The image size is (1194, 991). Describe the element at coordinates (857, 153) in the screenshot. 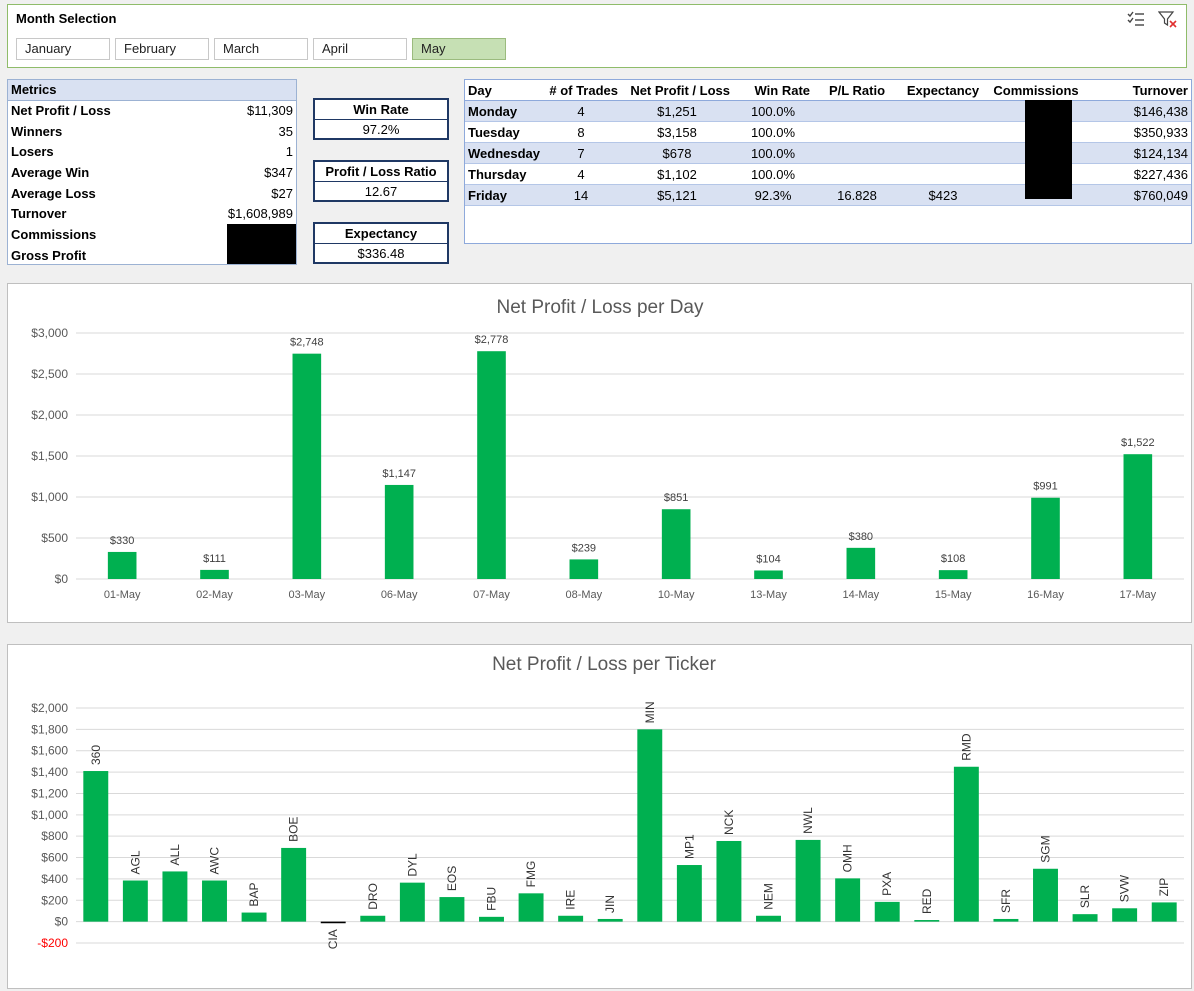

I see `cell-pl-ratio` at that location.